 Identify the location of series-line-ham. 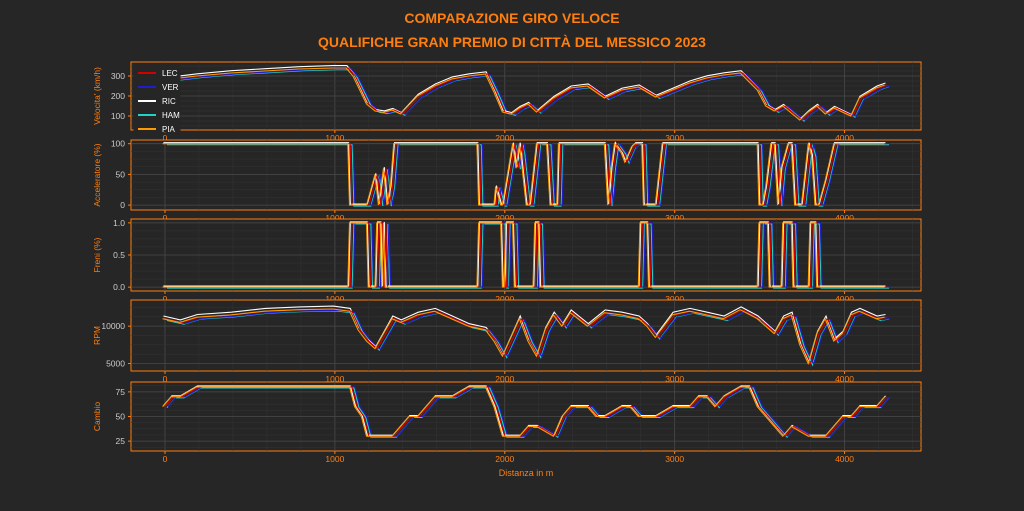
(528, 175).